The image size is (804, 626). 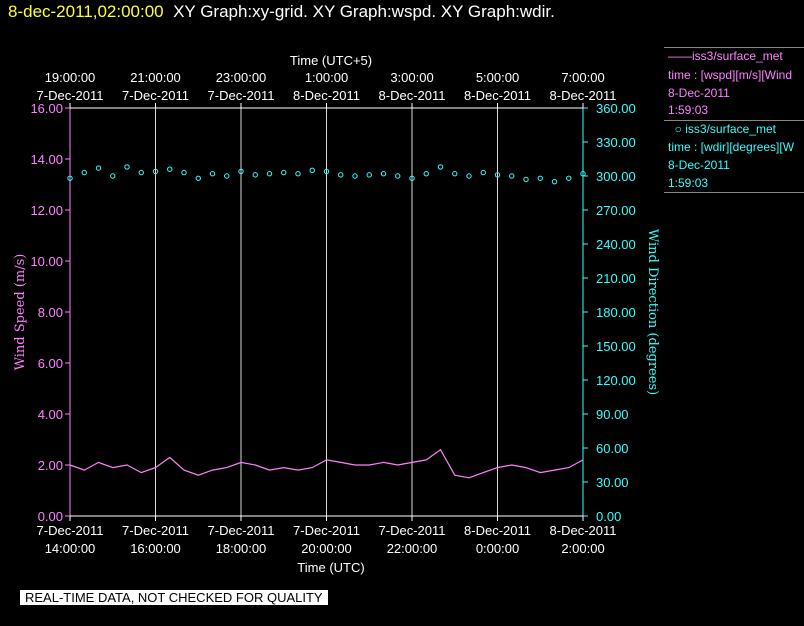 I want to click on y-tick-label-right: 270.00, so click(x=616, y=210).